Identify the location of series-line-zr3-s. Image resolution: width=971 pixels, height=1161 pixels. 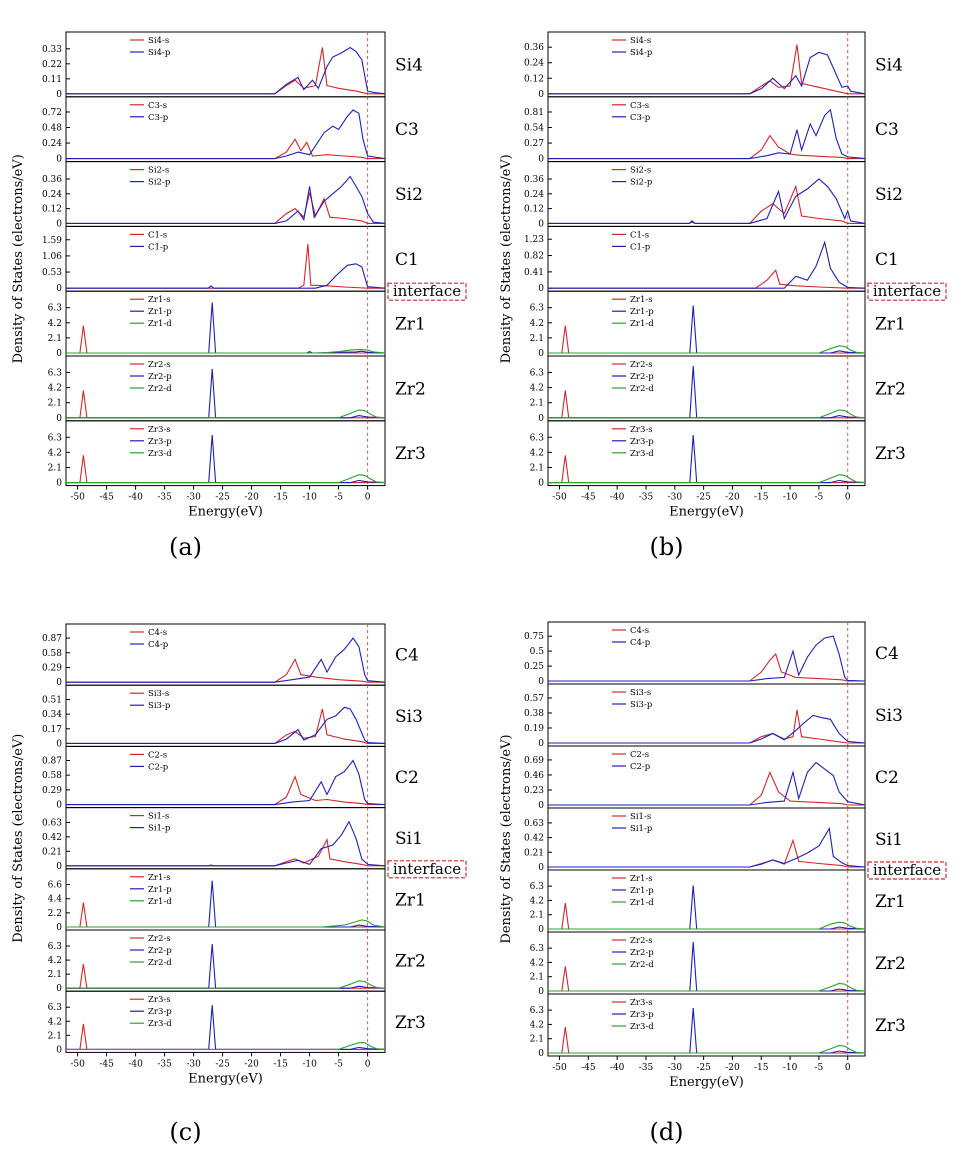
(706, 469).